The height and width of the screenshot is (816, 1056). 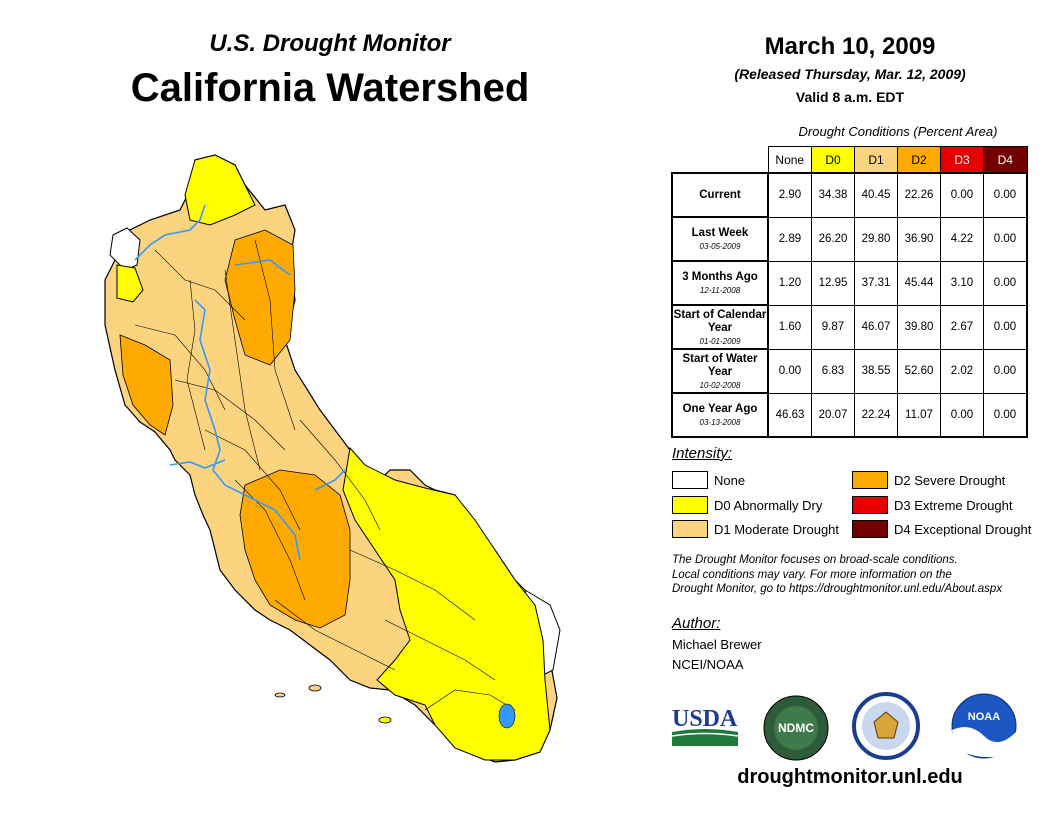 What do you see at coordinates (919, 371) in the screenshot?
I see `table-cell: 52.60` at bounding box center [919, 371].